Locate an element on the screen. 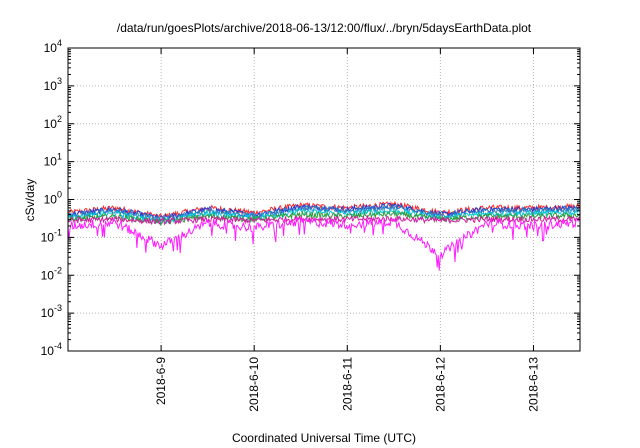 The width and height of the screenshot is (640, 448). y-tick-label: 10⁴ is located at coordinates (53, 46).